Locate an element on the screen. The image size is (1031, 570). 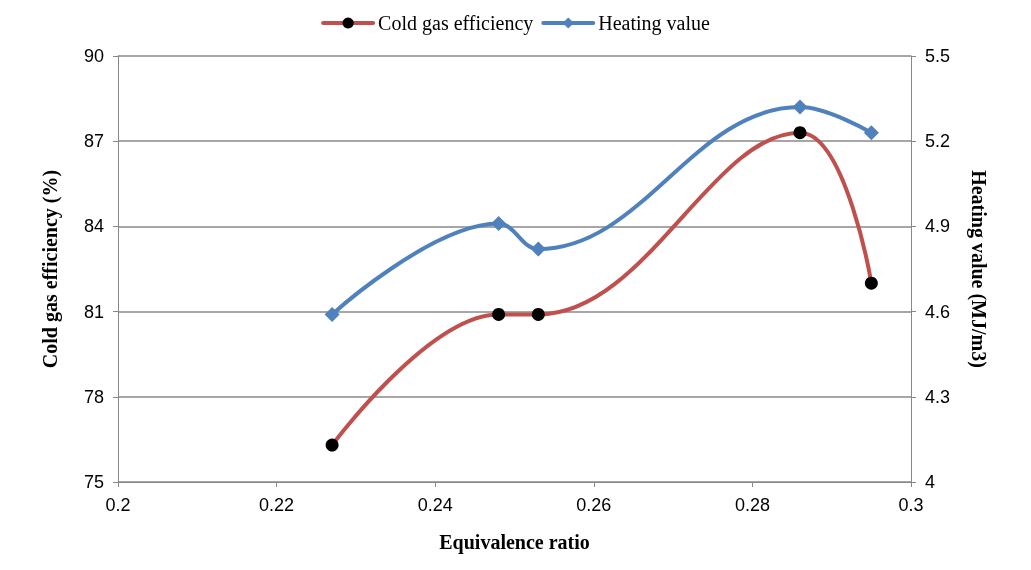
y-tick-label: 90 is located at coordinates (93, 56).